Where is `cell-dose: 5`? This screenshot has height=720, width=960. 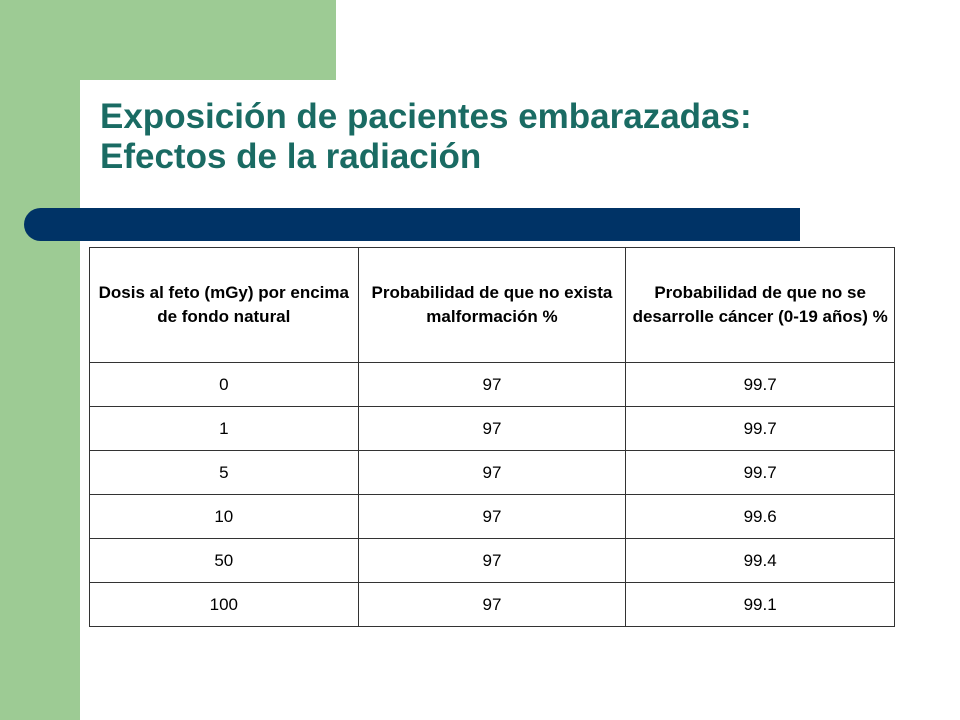 cell-dose: 5 is located at coordinates (224, 472).